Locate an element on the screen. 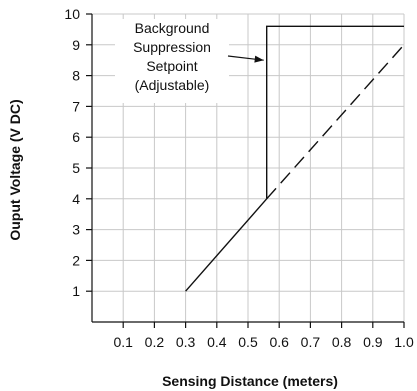 Image resolution: width=417 pixels, height=391 pixels. annotation-background is located at coordinates (172, 61).